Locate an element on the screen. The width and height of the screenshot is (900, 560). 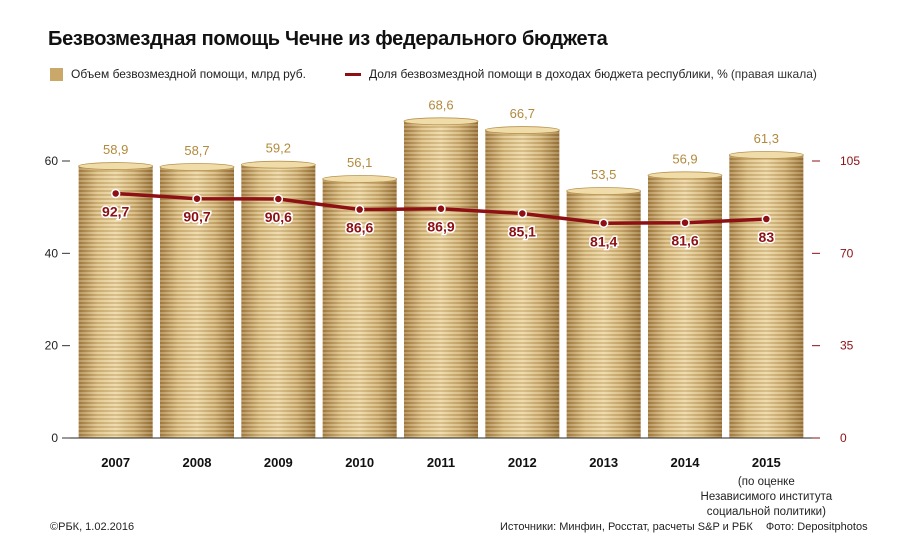
share-line-value-label: 81,4 is located at coordinates (603, 241).